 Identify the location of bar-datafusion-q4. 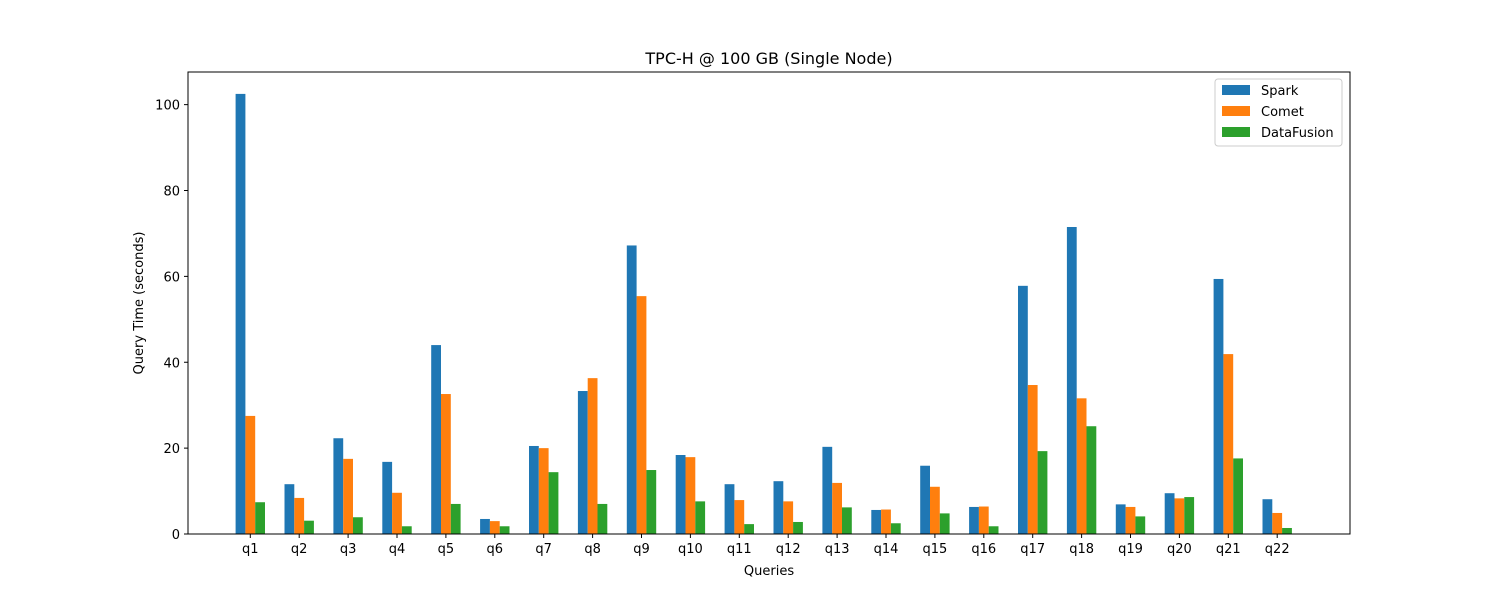
(406, 530).